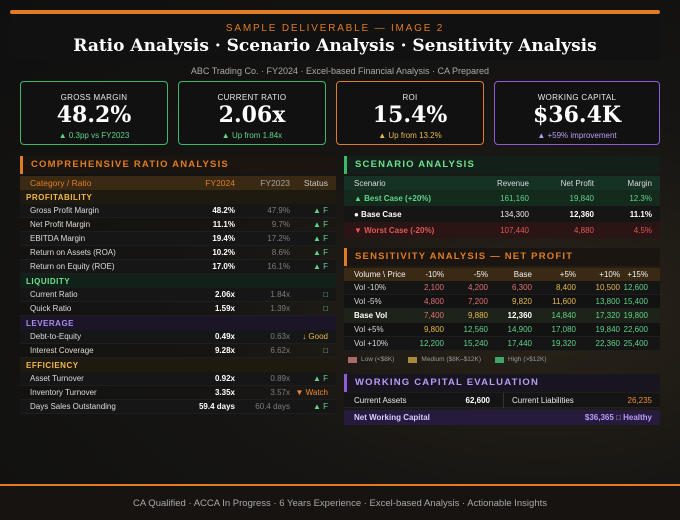 The image size is (680, 520). I want to click on kpi-label: WORKING CAPITAL, so click(577, 97).